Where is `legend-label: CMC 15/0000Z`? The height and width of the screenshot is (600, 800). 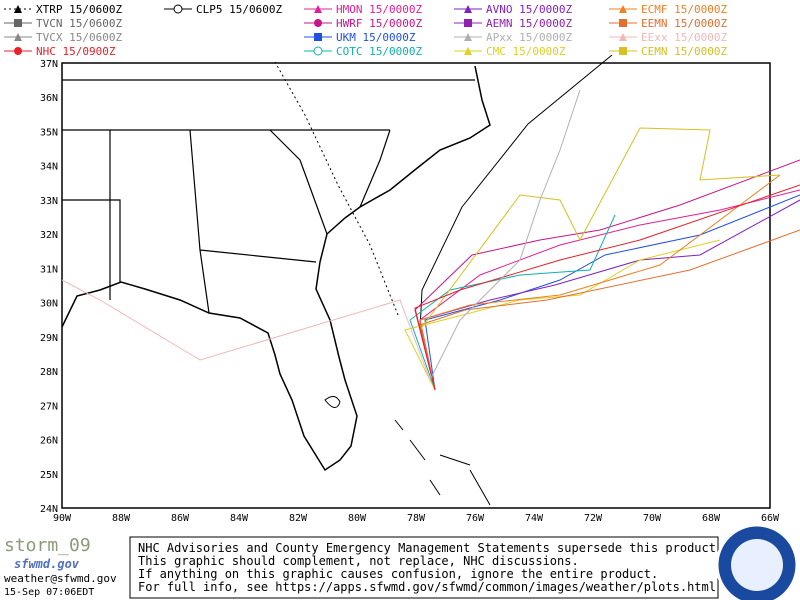 legend-label: CMC 15/0000Z is located at coordinates (526, 51).